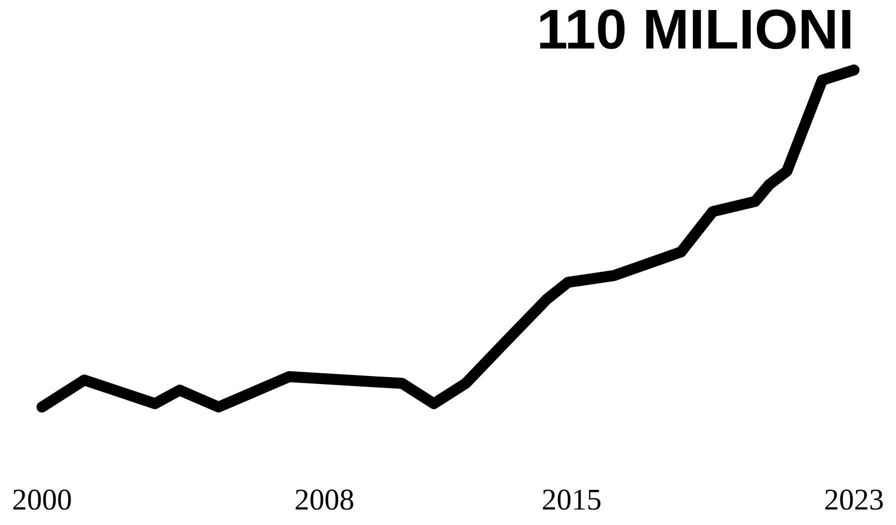 The image size is (896, 525). What do you see at coordinates (572, 500) in the screenshot?
I see `x-tick-label: 2015` at bounding box center [572, 500].